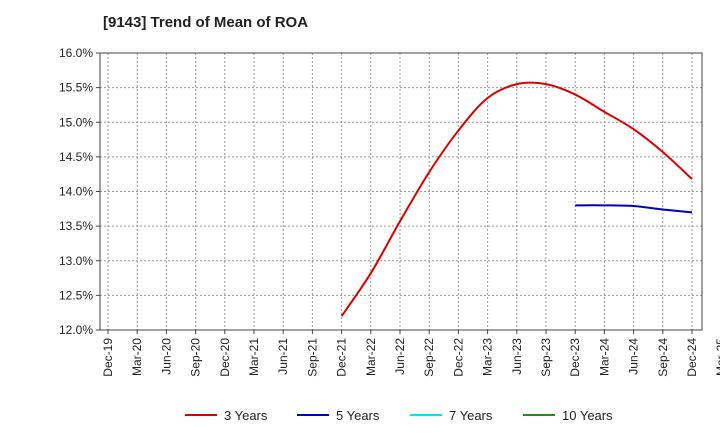  What do you see at coordinates (429, 357) in the screenshot?
I see `x-tick-label: Sep-22` at bounding box center [429, 357].